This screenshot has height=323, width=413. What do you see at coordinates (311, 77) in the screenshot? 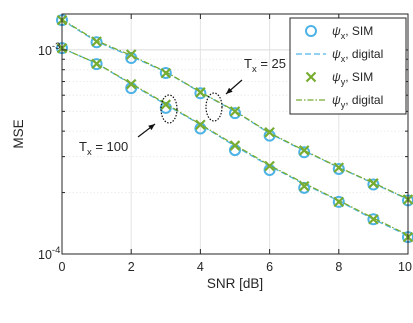
I see `legend-marker-cross` at bounding box center [311, 77].